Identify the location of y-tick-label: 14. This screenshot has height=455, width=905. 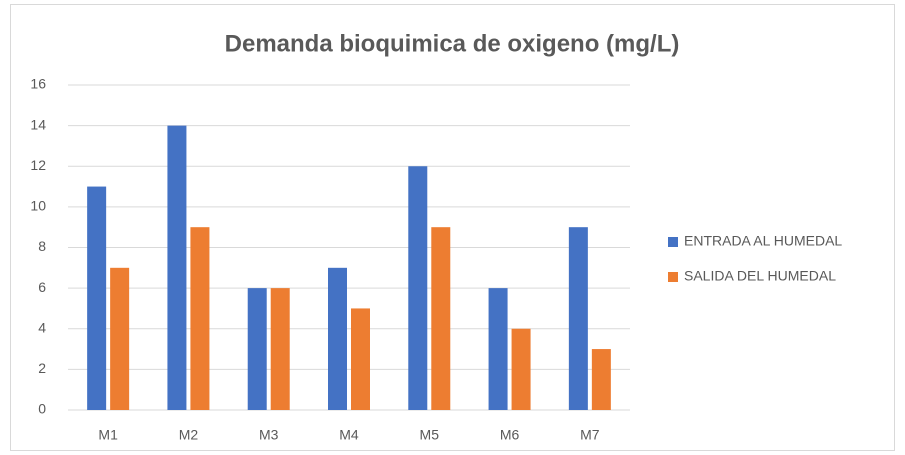
(38, 124).